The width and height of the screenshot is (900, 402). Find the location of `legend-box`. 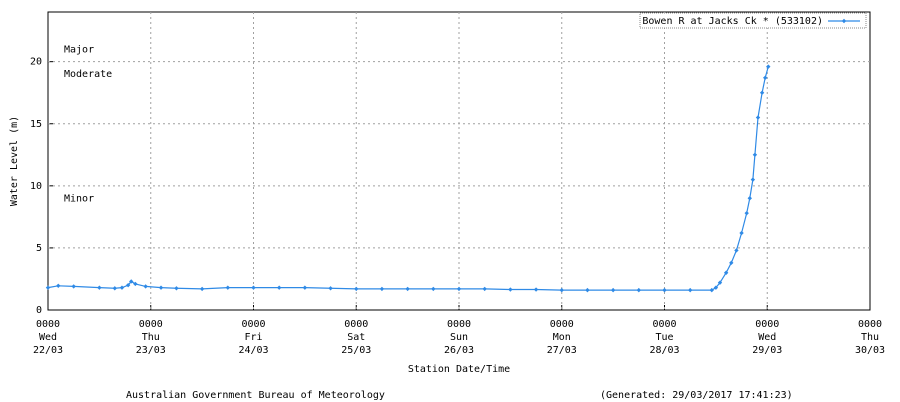

legend-box is located at coordinates (753, 20).